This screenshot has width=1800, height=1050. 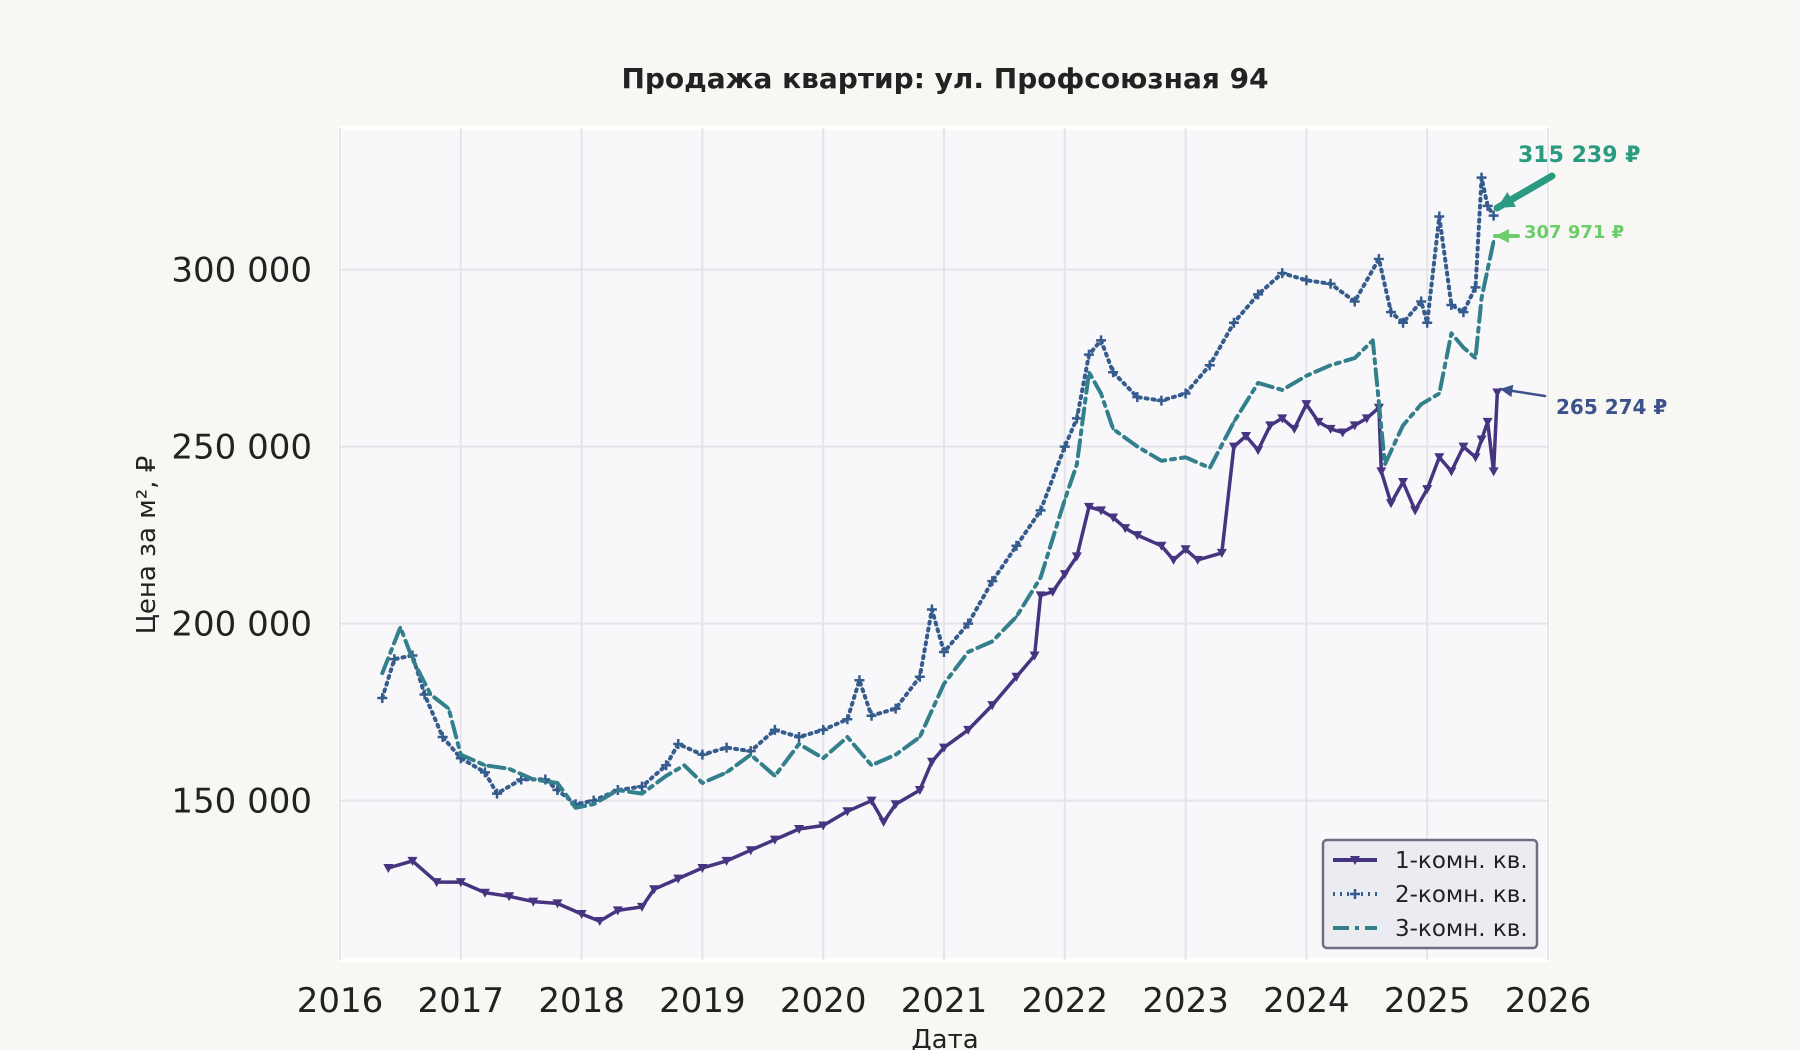 I want to click on x-tick-label: 2019, so click(x=702, y=1001).